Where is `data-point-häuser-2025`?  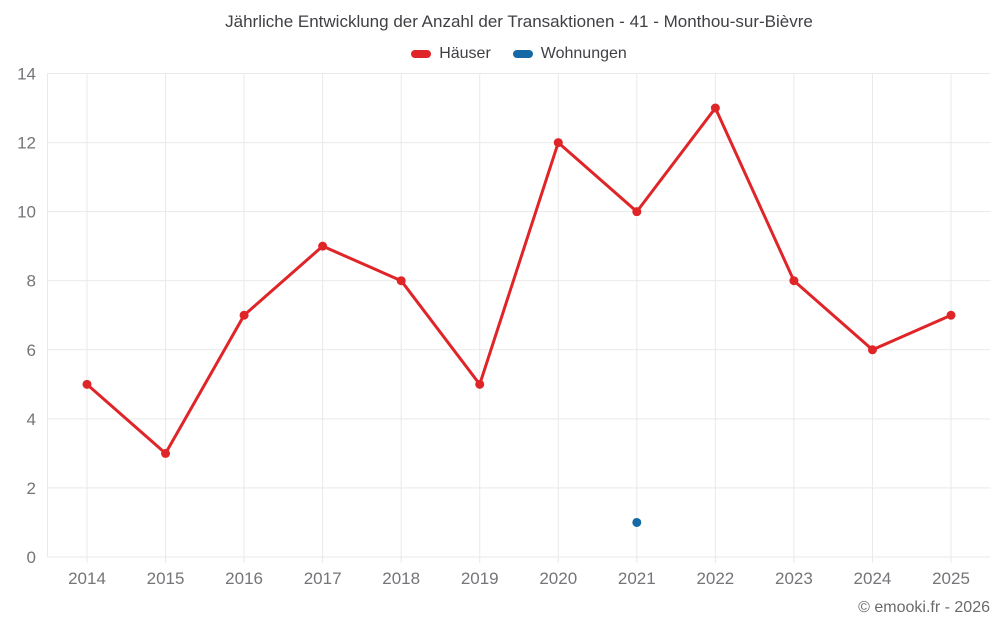
data-point-häuser-2025 is located at coordinates (951, 315).